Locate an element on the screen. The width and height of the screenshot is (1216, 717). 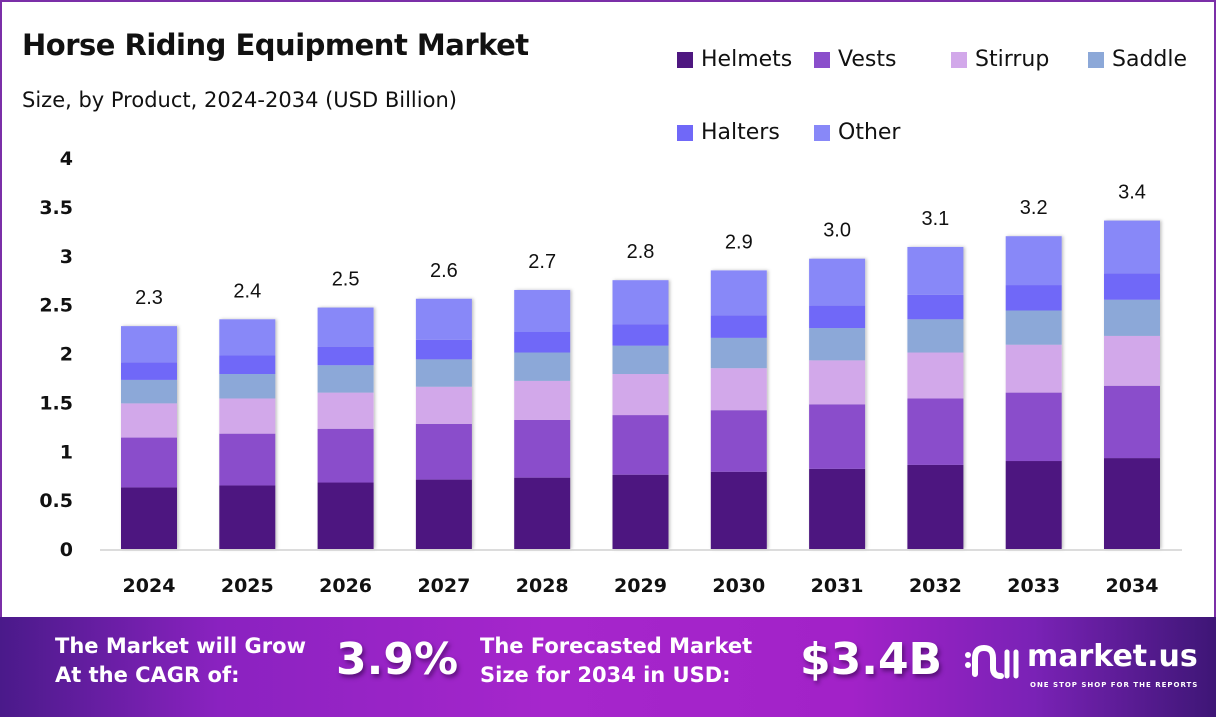
cagr-description: The Market will Grow At the CAGR of: is located at coordinates (180, 661).